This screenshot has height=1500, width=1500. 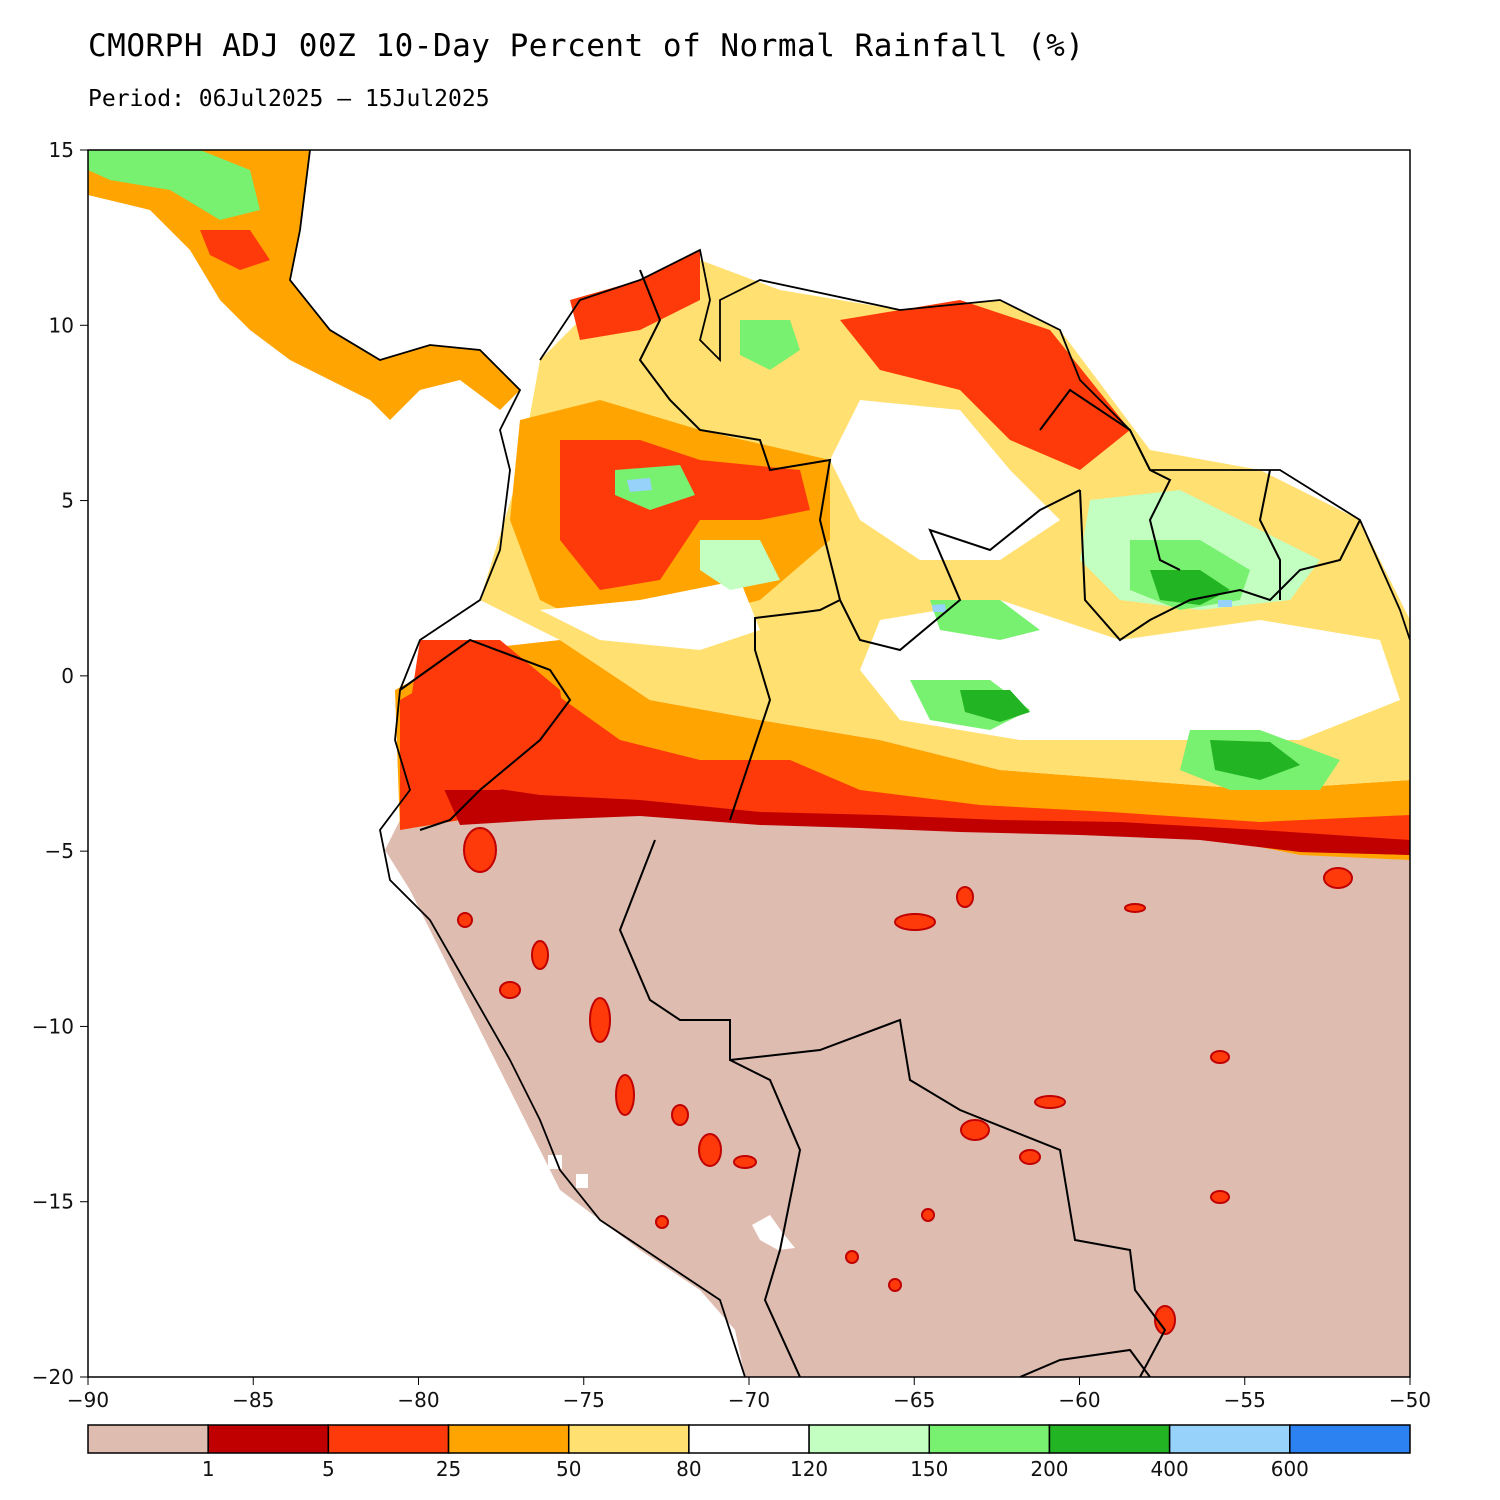 What do you see at coordinates (914, 1400) in the screenshot?
I see `x-tick-label: −65` at bounding box center [914, 1400].